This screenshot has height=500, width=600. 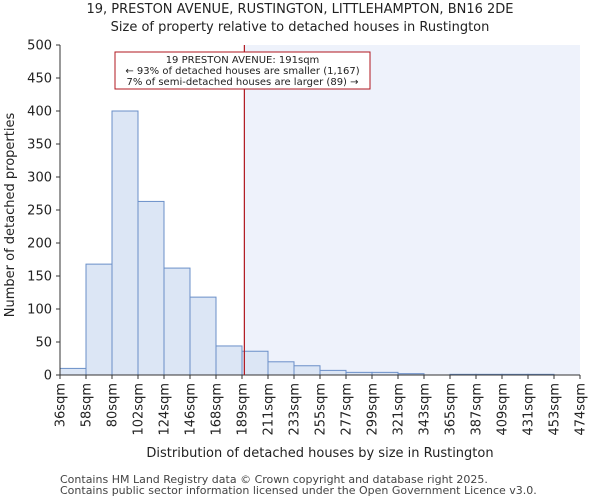 I want to click on annotation-title: 19 PRESTON AVENUE: 191sqm, so click(x=243, y=60).